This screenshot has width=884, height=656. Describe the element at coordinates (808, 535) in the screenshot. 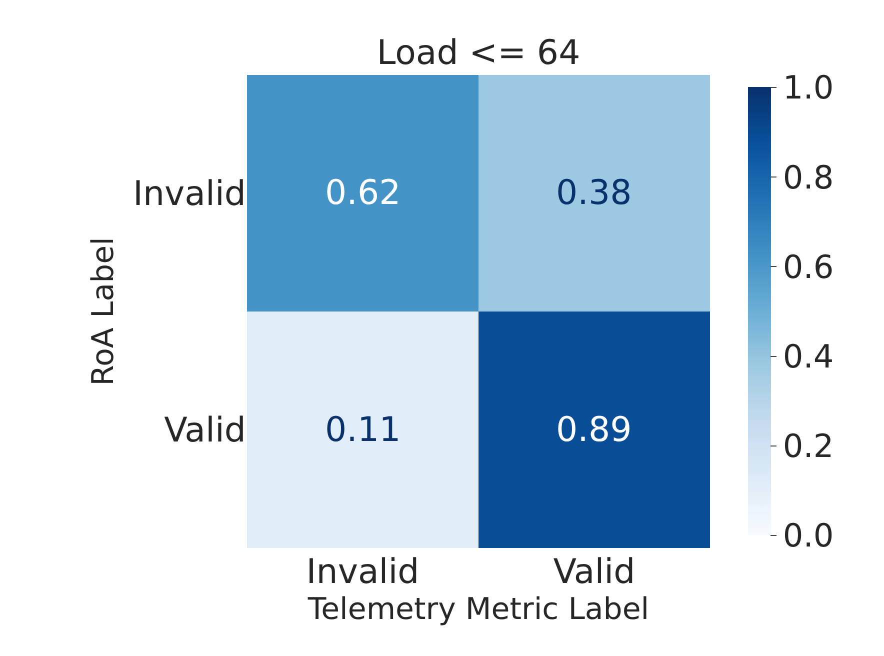

I see `color-bar-label: 0.0` at that location.